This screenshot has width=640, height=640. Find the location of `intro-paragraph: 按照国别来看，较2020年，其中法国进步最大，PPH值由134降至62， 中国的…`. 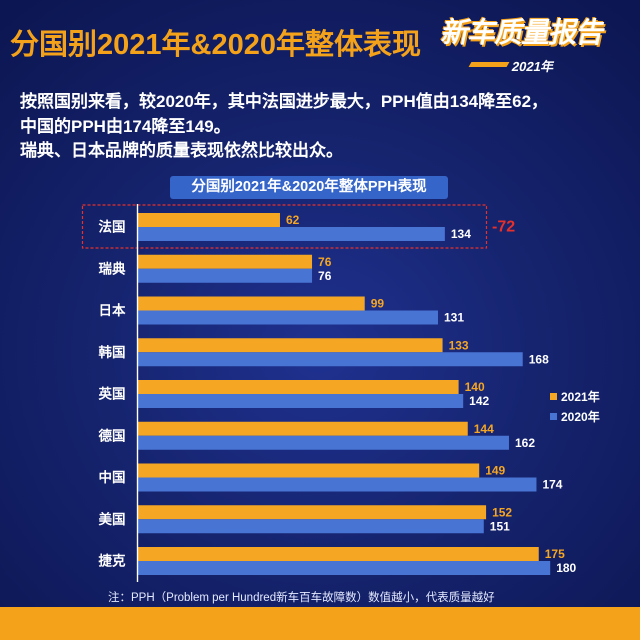

intro-paragraph: 按照国别来看，较2020年，其中法国进步最大，PPH值由134降至62， 中国的… is located at coordinates (325, 127).